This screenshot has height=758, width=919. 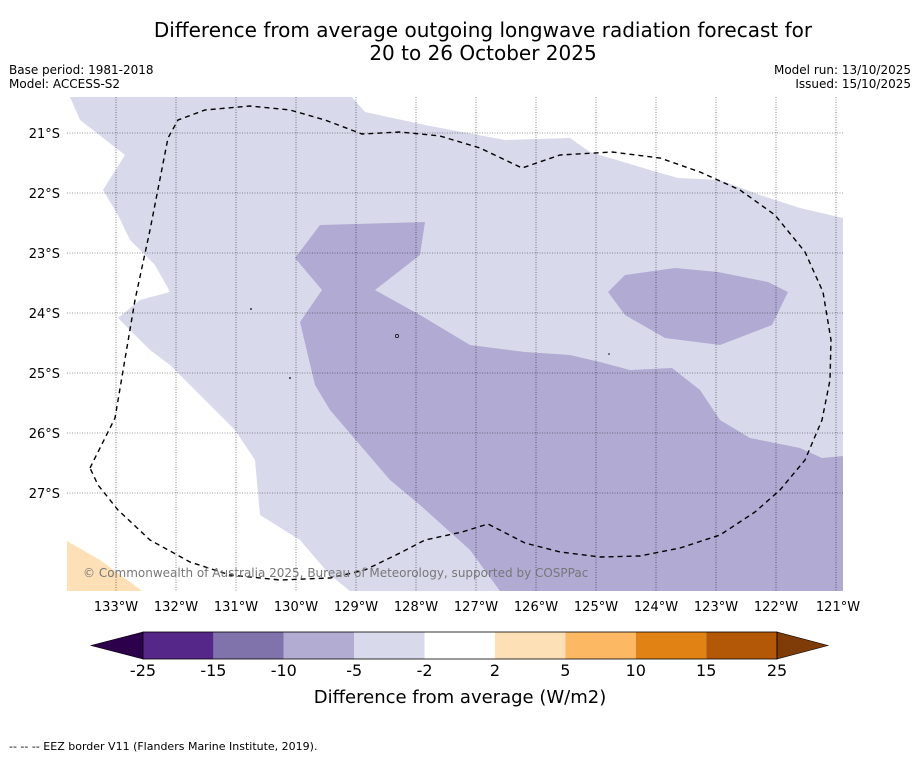 What do you see at coordinates (44, 494) in the screenshot?
I see `lat-label: 27°S` at bounding box center [44, 494].